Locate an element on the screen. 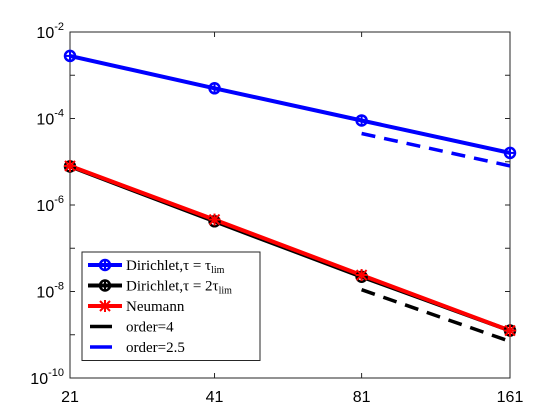  legend-label-3: order=4 is located at coordinates (150, 328).